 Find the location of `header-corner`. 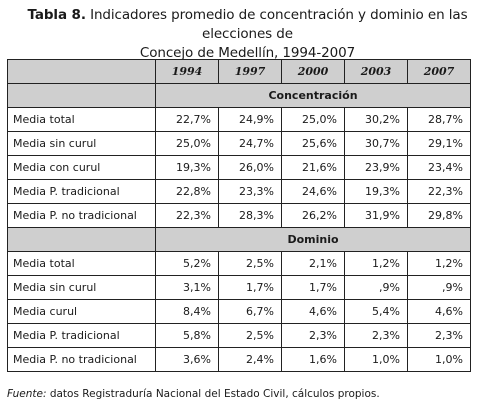

header-corner is located at coordinates (81, 71).